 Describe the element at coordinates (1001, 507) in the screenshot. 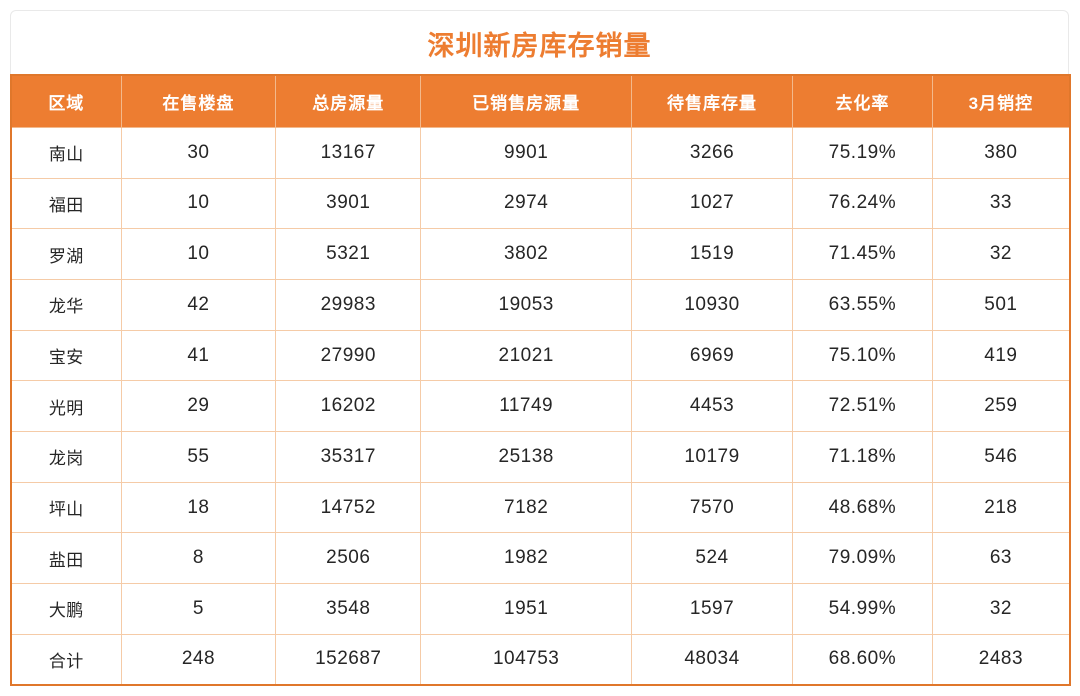

I see `value-cell: 218` at that location.